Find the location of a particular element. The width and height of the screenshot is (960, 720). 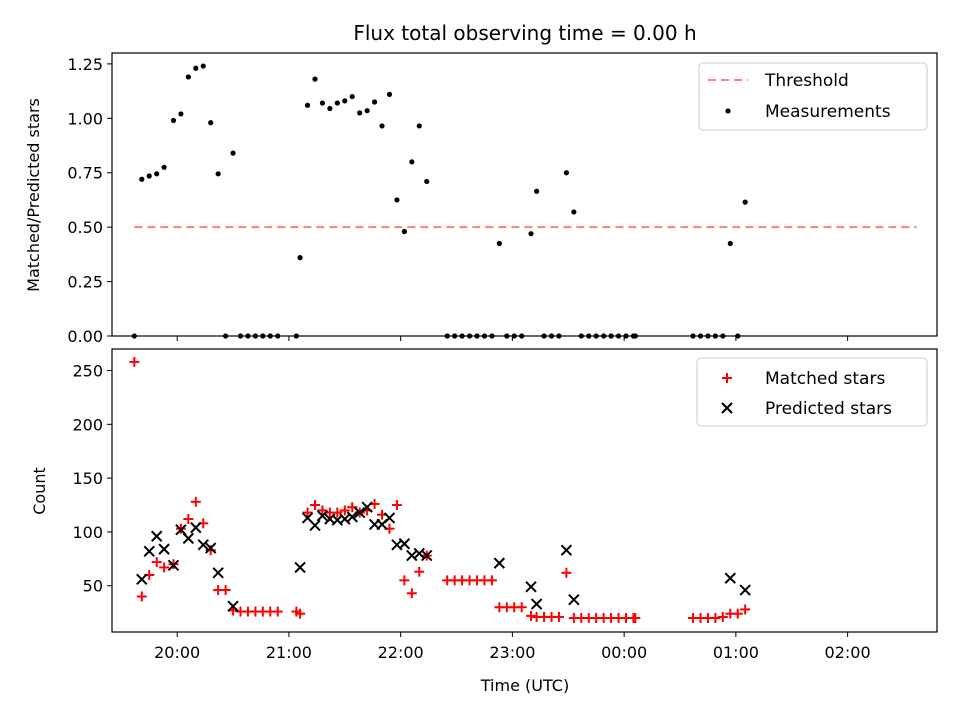

y-tick-label: 0.50 is located at coordinates (85, 227).